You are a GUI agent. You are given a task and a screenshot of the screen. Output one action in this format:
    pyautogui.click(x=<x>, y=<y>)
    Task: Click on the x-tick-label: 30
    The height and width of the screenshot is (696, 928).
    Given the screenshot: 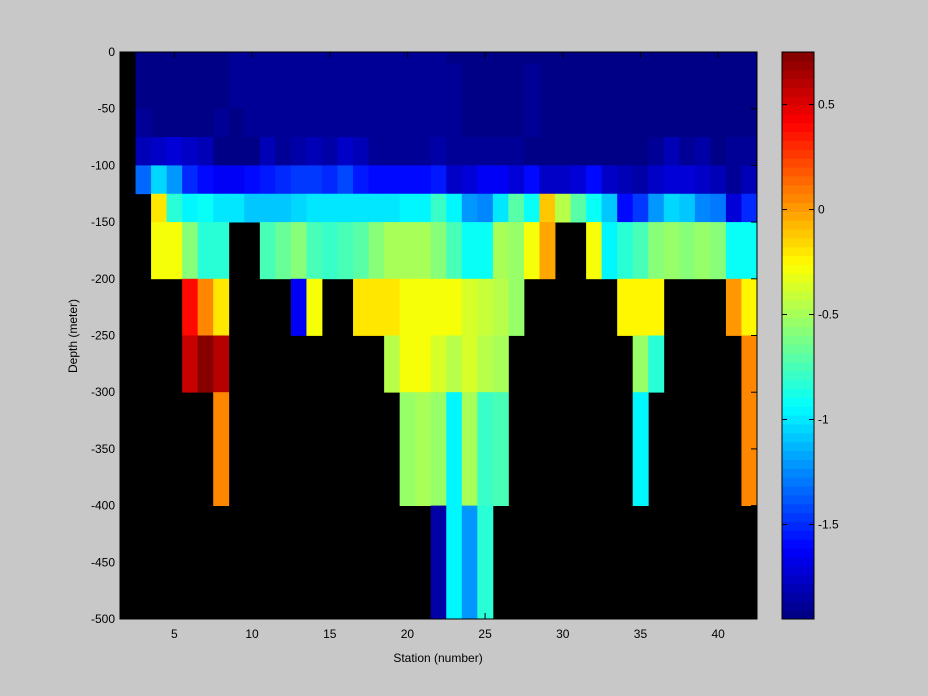 What is the action you would take?
    pyautogui.click(x=563, y=634)
    